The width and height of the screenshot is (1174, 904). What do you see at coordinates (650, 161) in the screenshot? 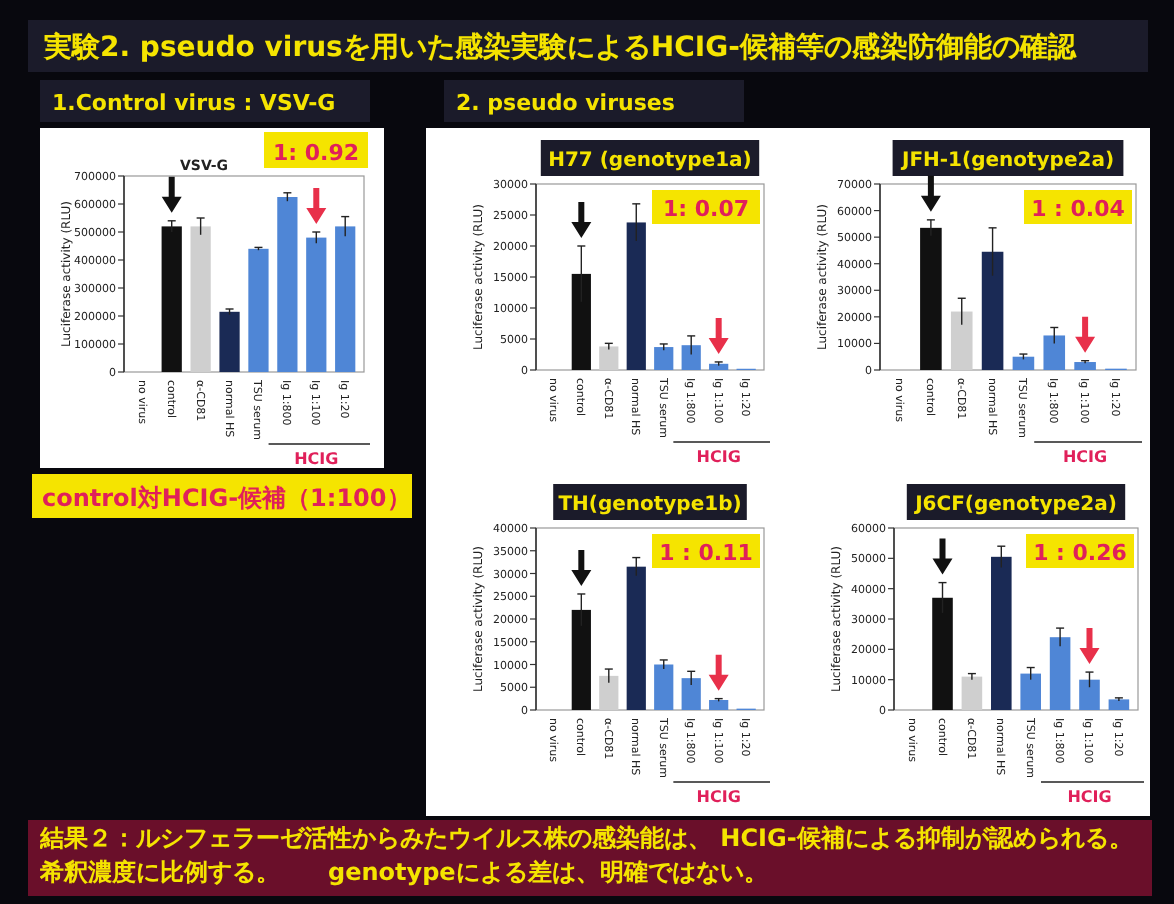
I see `chart-title: H77 (genotype1a)` at bounding box center [650, 161].